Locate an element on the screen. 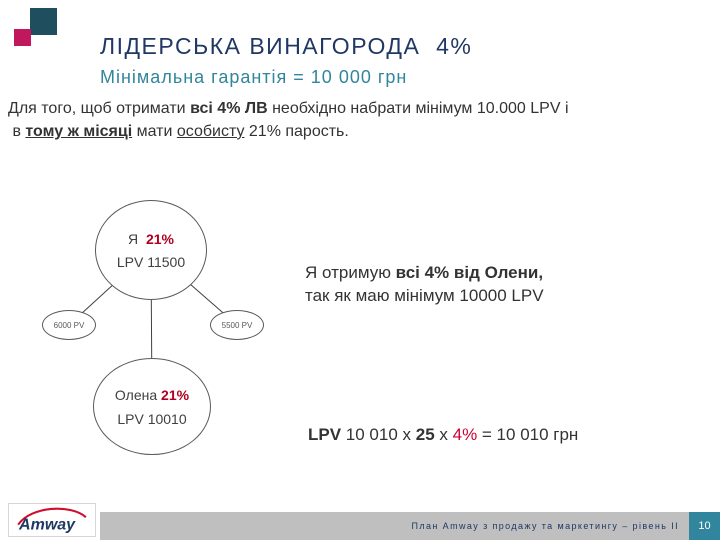  slide-subtitle: Мінімальна гарантія = 10 000 грн is located at coordinates (254, 77).